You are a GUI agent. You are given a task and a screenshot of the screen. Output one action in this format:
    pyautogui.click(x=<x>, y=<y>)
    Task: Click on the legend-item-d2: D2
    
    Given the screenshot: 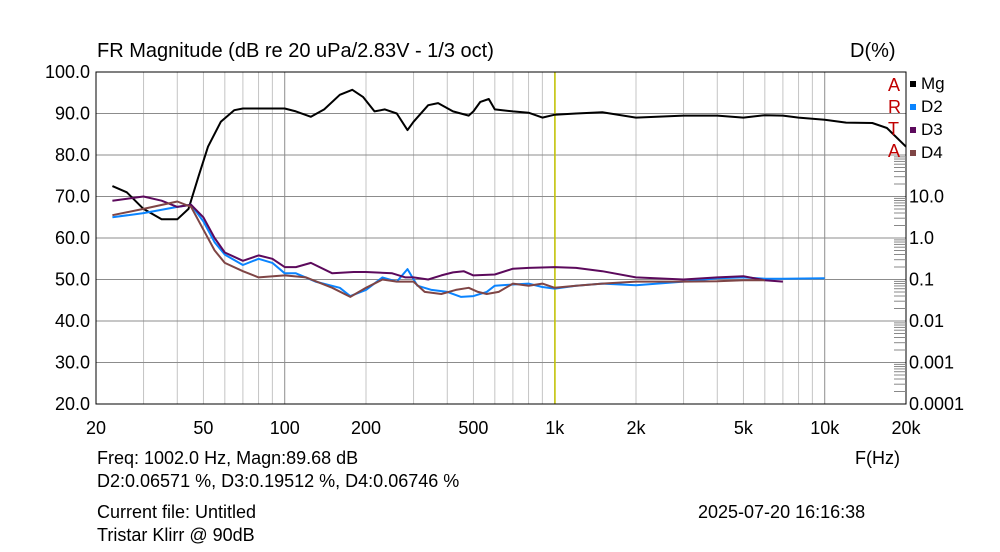 What is the action you would take?
    pyautogui.click(x=926, y=107)
    